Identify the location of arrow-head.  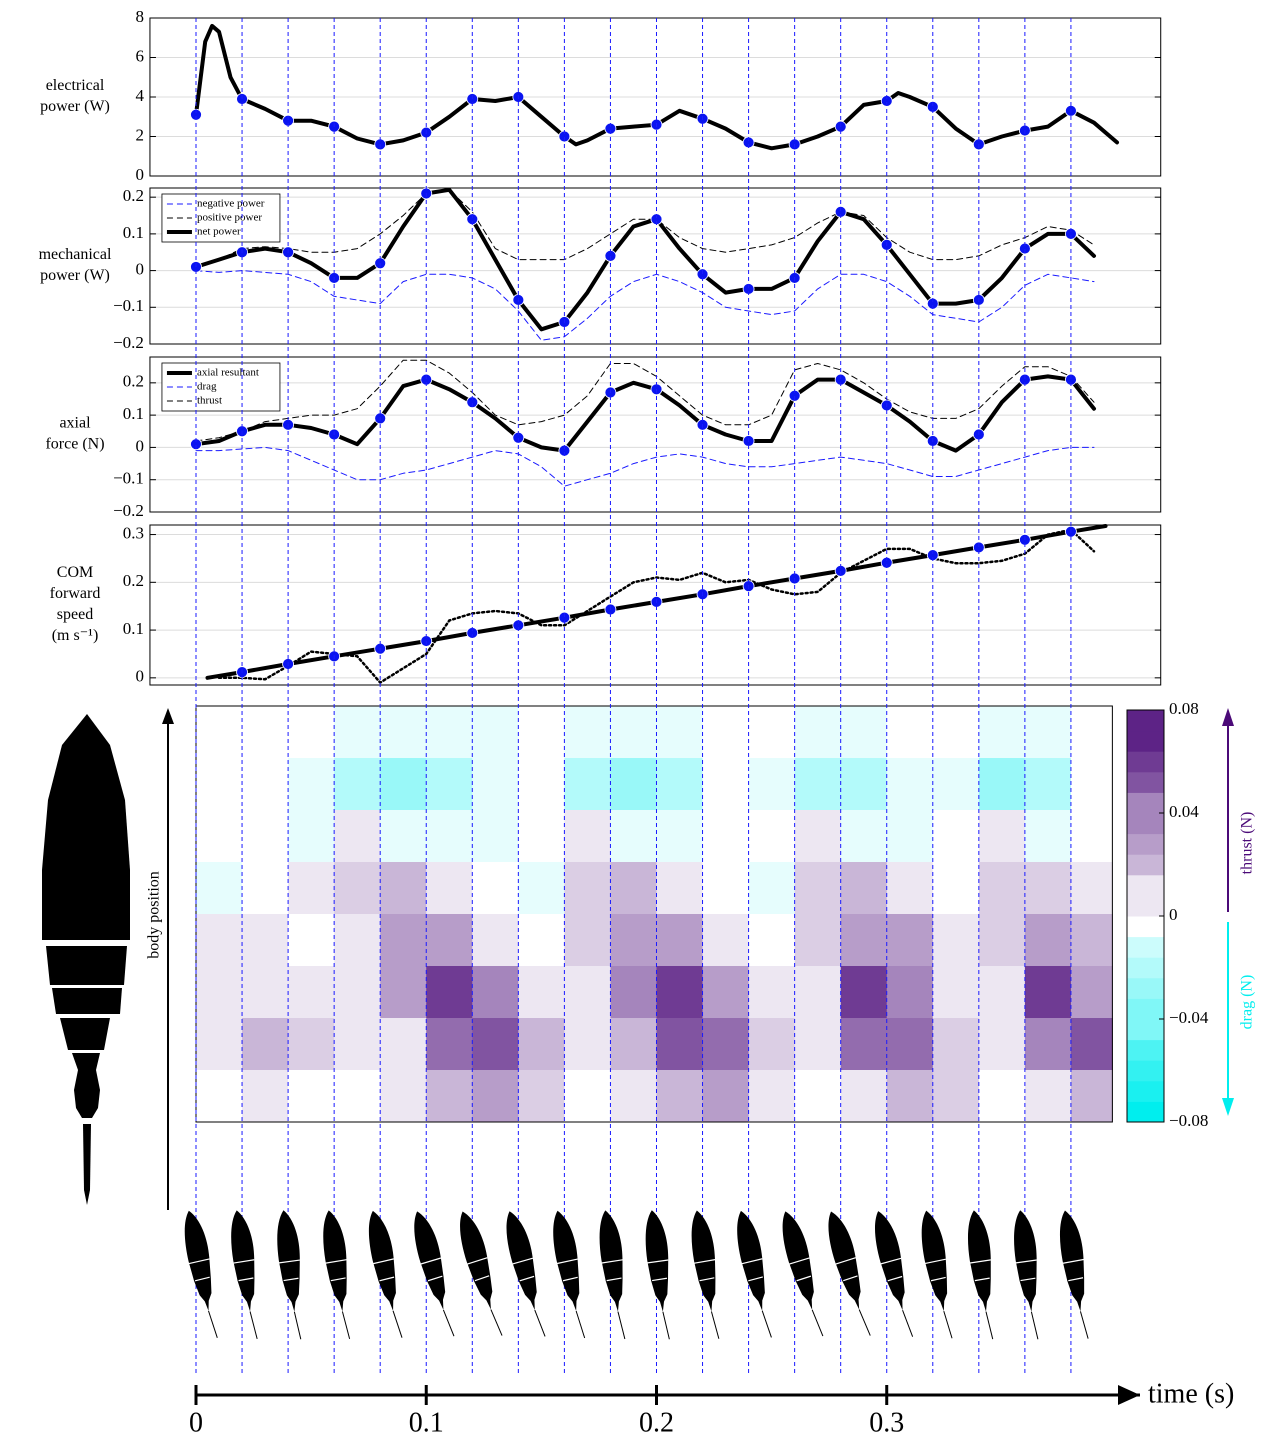
(168, 716).